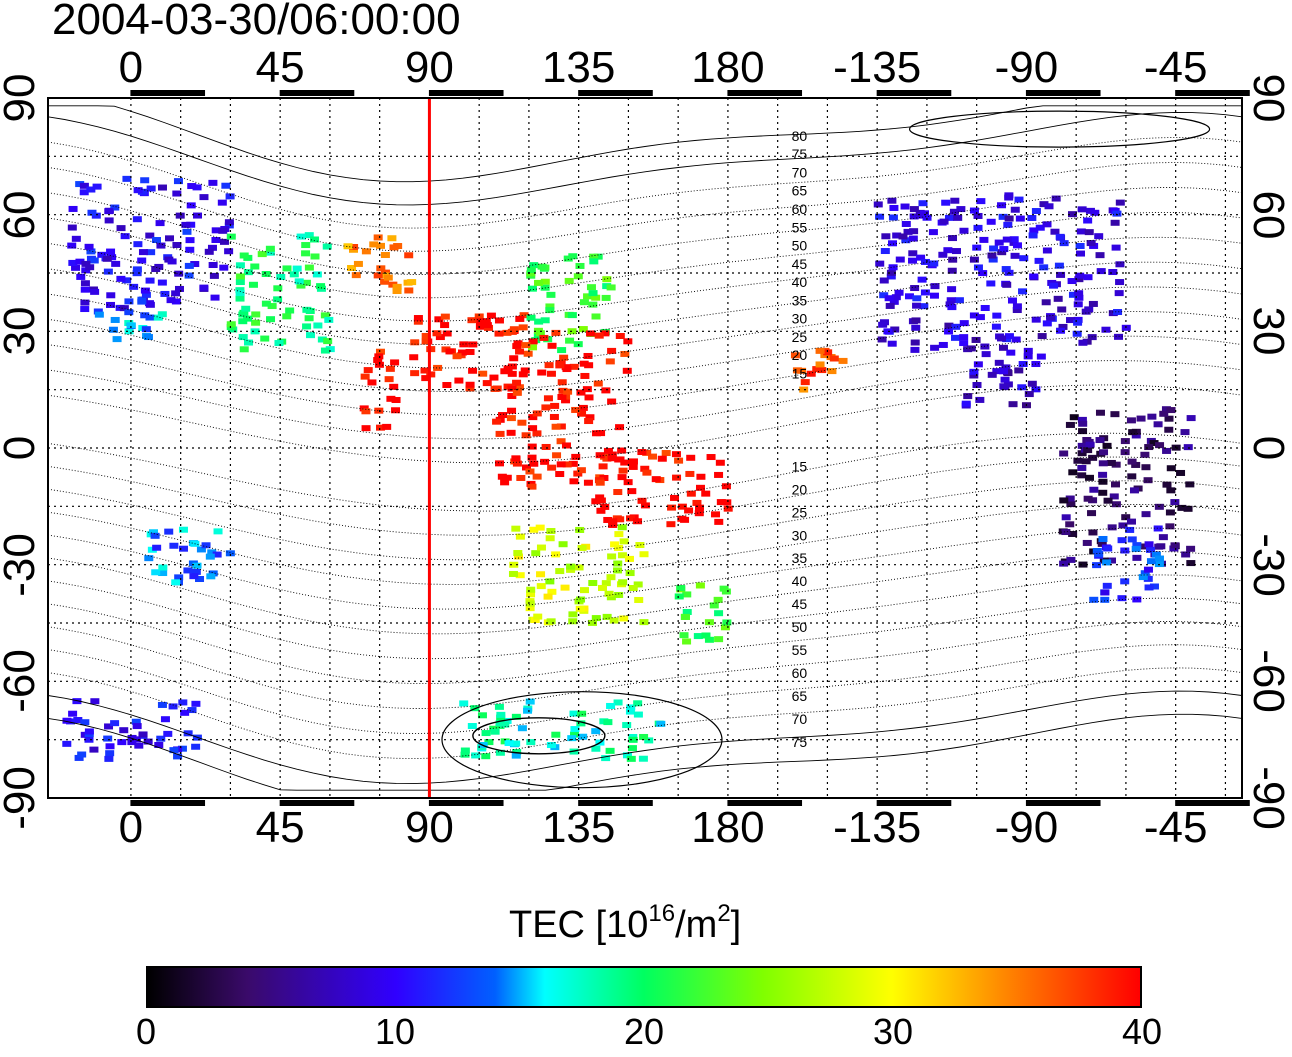 This screenshot has height=1057, width=1292. What do you see at coordinates (800, 246) in the screenshot?
I see `contour-label: 50` at bounding box center [800, 246].